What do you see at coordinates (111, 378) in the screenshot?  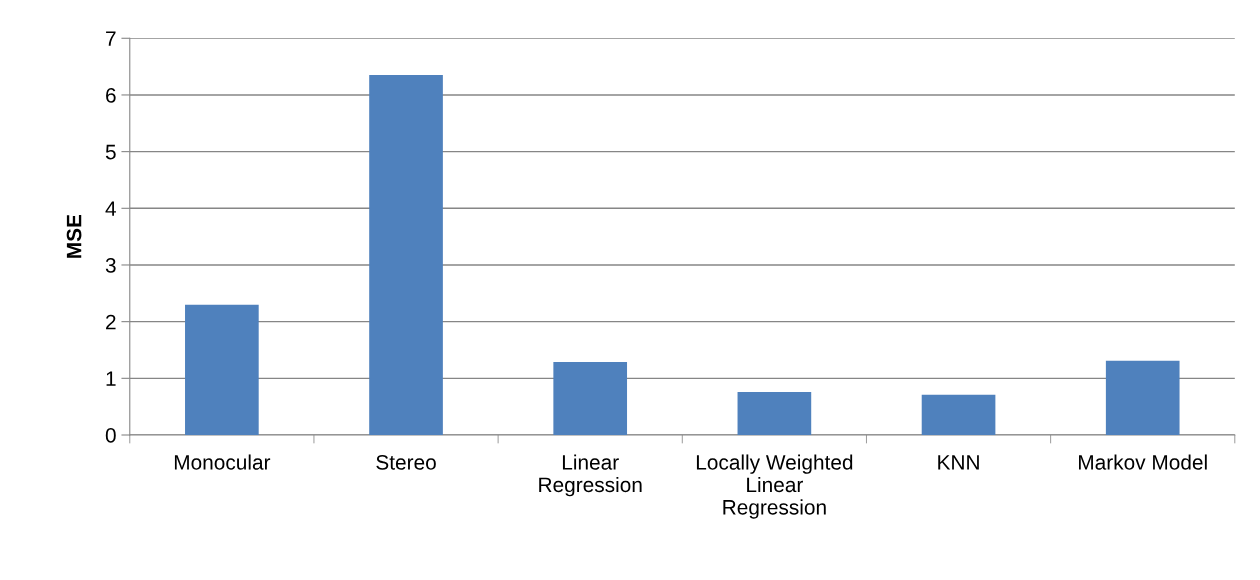 I see `y-tick-label: 1` at bounding box center [111, 378].